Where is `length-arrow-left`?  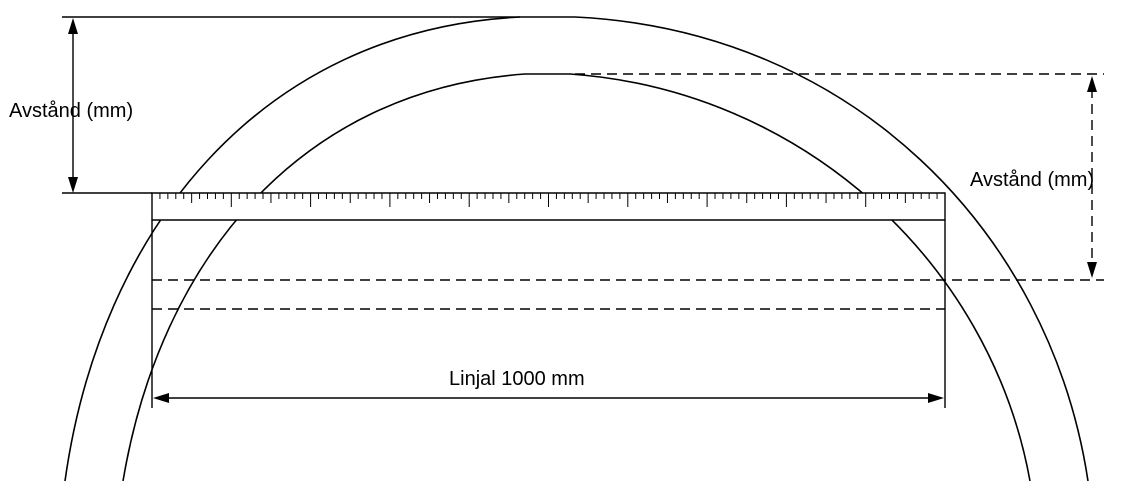
length-arrow-left is located at coordinates (161, 398).